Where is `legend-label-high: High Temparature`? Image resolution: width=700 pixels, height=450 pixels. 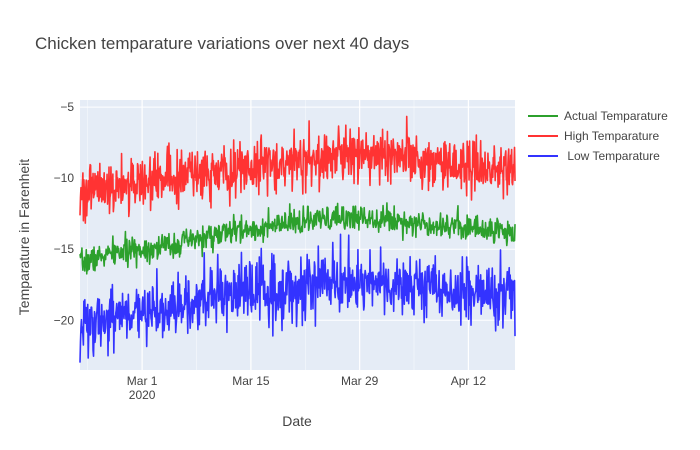 legend-label-high: High Temparature is located at coordinates (612, 136).